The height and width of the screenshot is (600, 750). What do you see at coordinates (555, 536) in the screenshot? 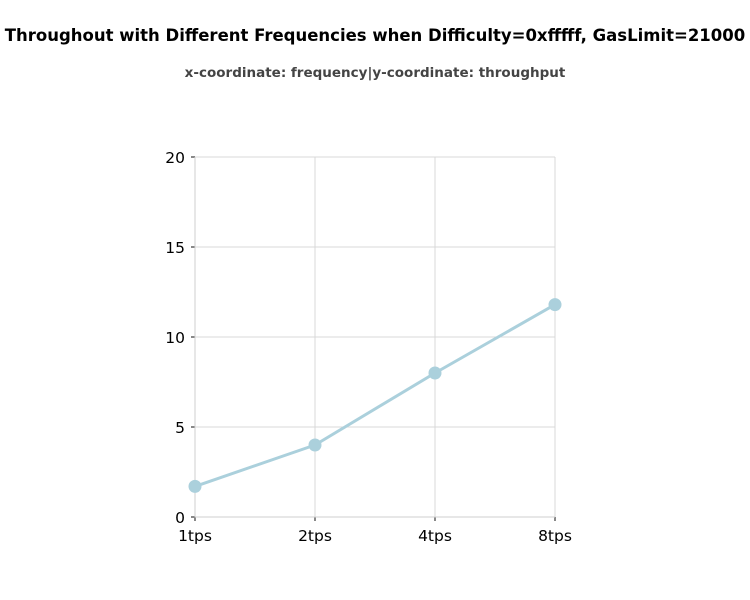
I see `x-tick-label: 8tps` at bounding box center [555, 536].